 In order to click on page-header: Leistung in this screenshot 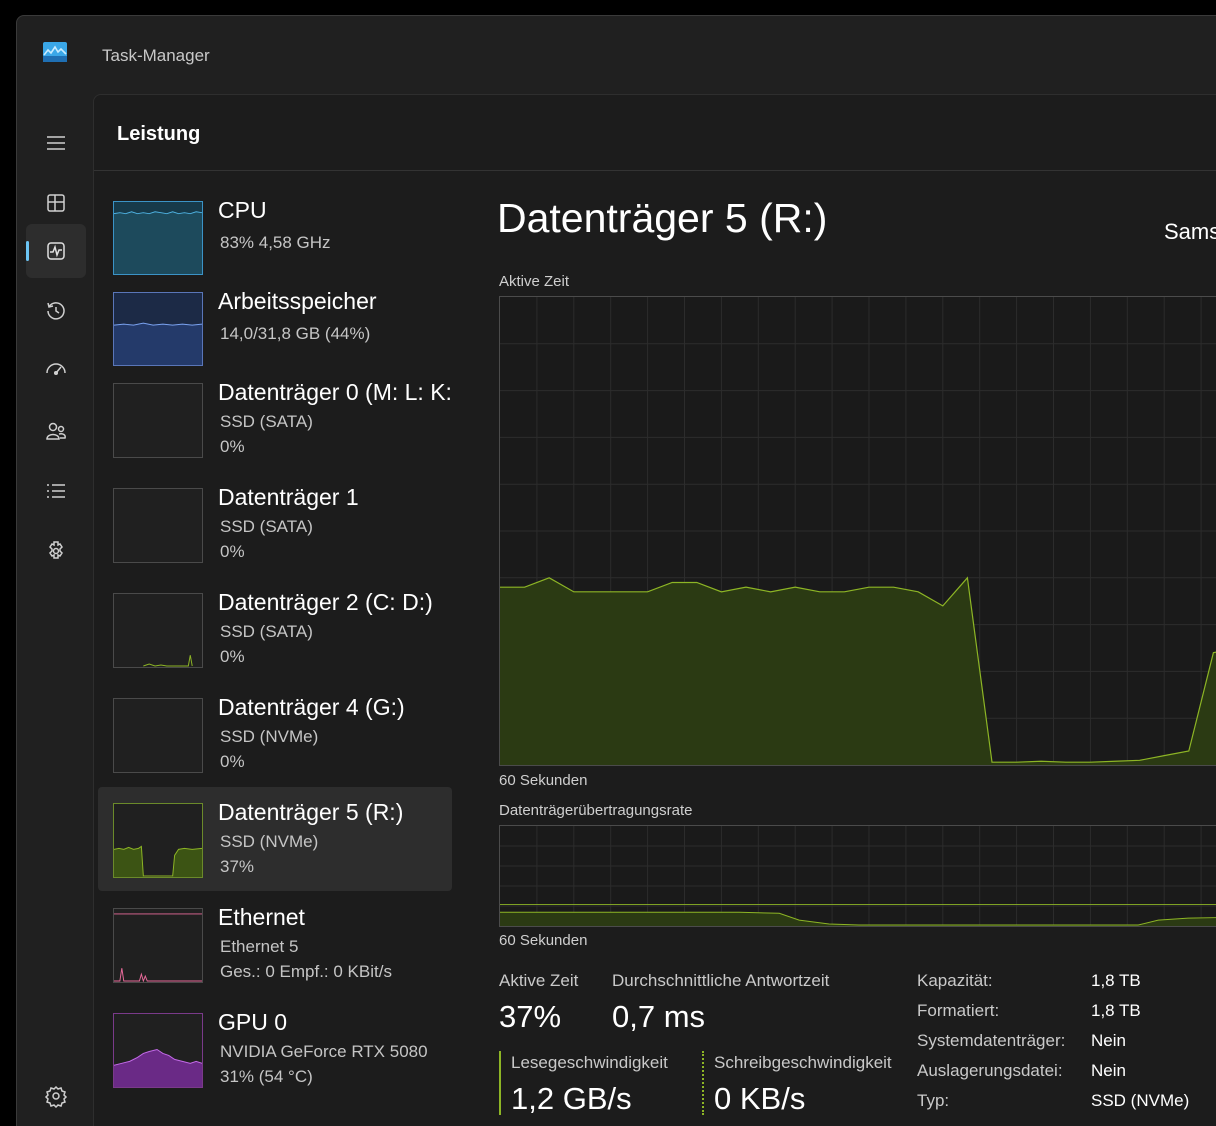, I will do `click(655, 133)`.